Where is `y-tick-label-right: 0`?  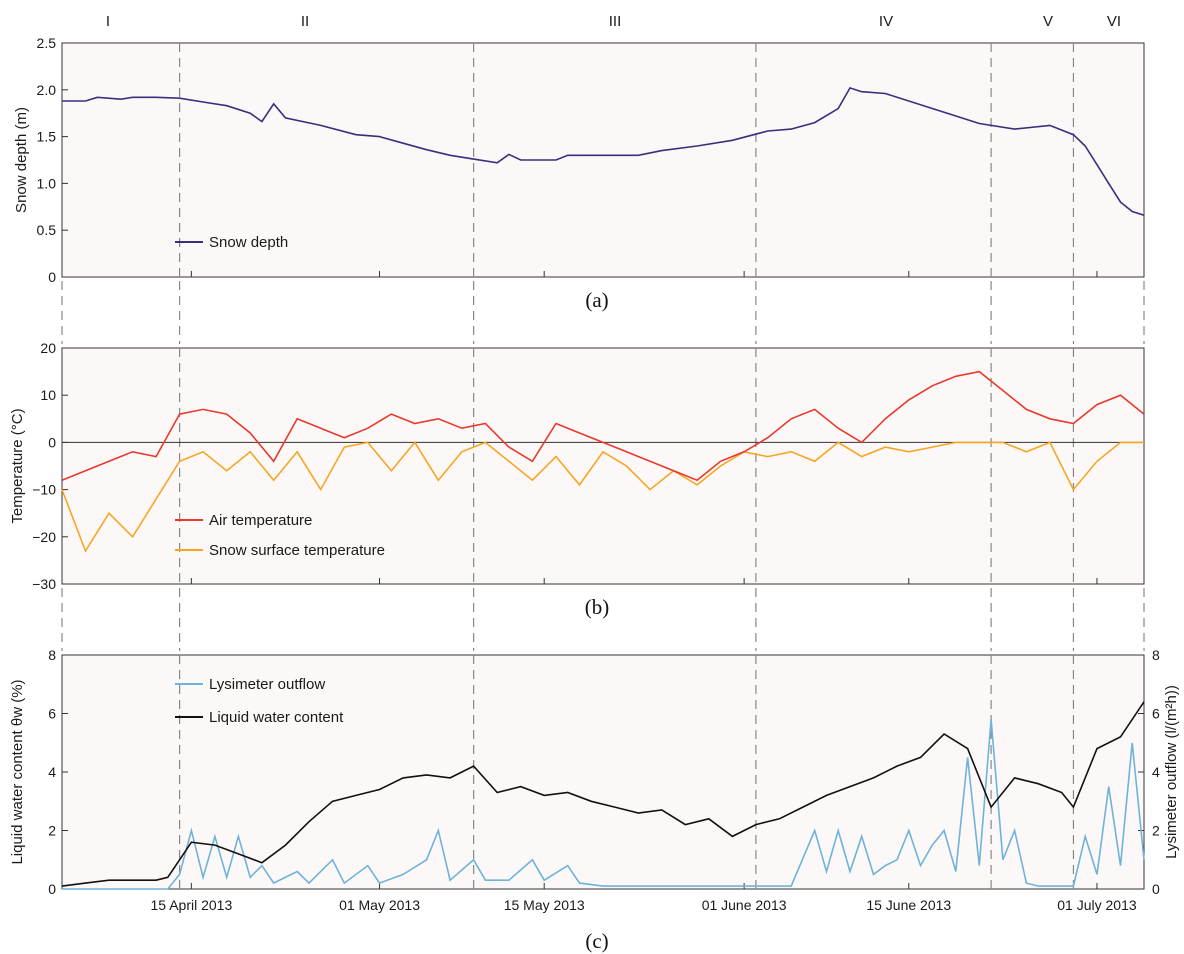 y-tick-label-right: 0 is located at coordinates (1156, 889).